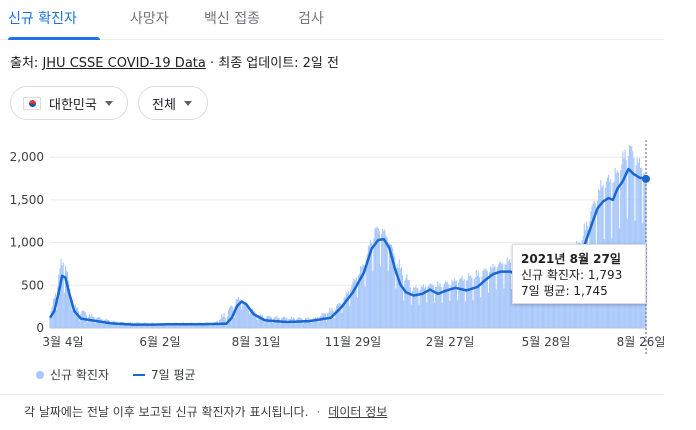 This screenshot has height=430, width=696. I want to click on x-tick-label: 6월 2일, so click(159, 342).